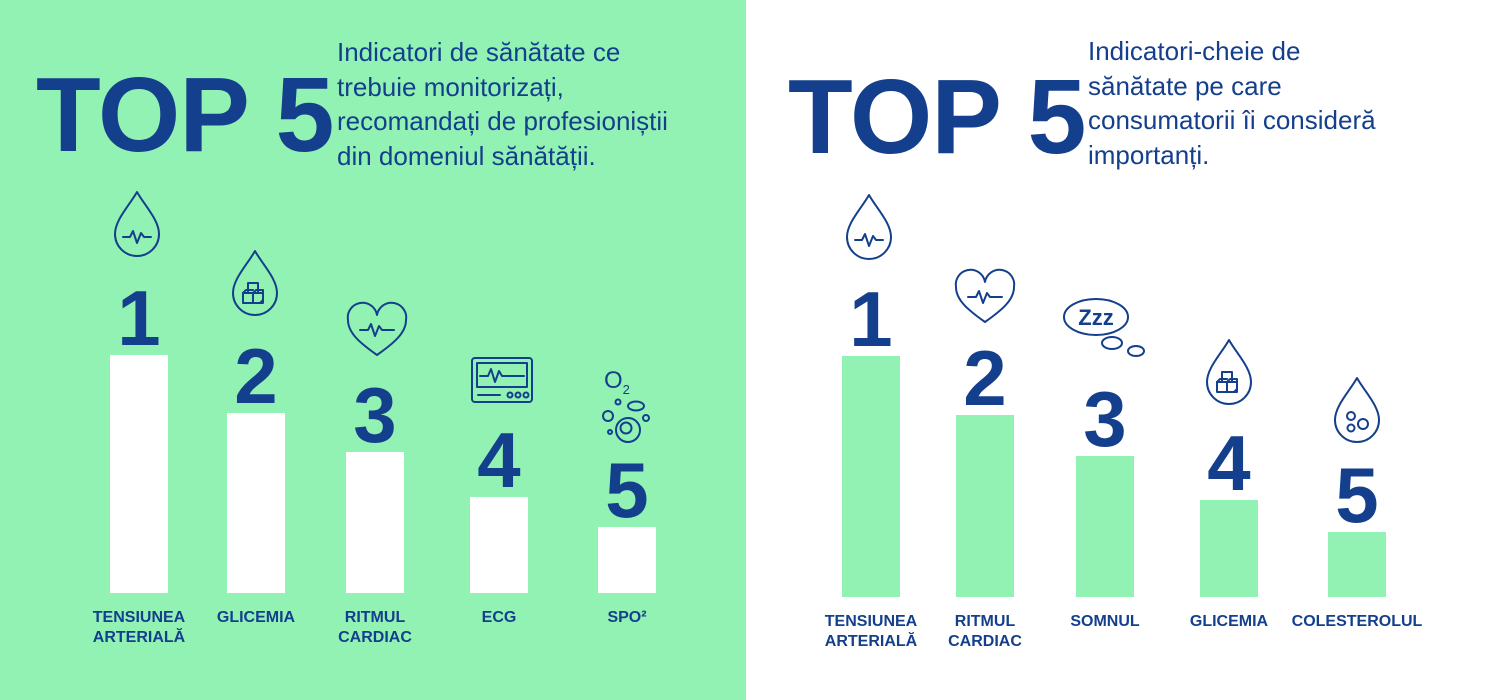 The height and width of the screenshot is (700, 1493). I want to click on category-label-3: RITMUL CARDIAC, so click(375, 627).